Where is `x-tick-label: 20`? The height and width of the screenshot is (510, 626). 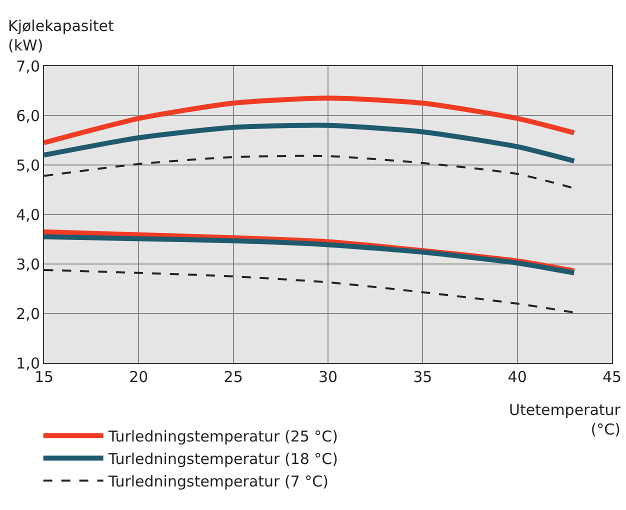
x-tick-label: 20 is located at coordinates (138, 377).